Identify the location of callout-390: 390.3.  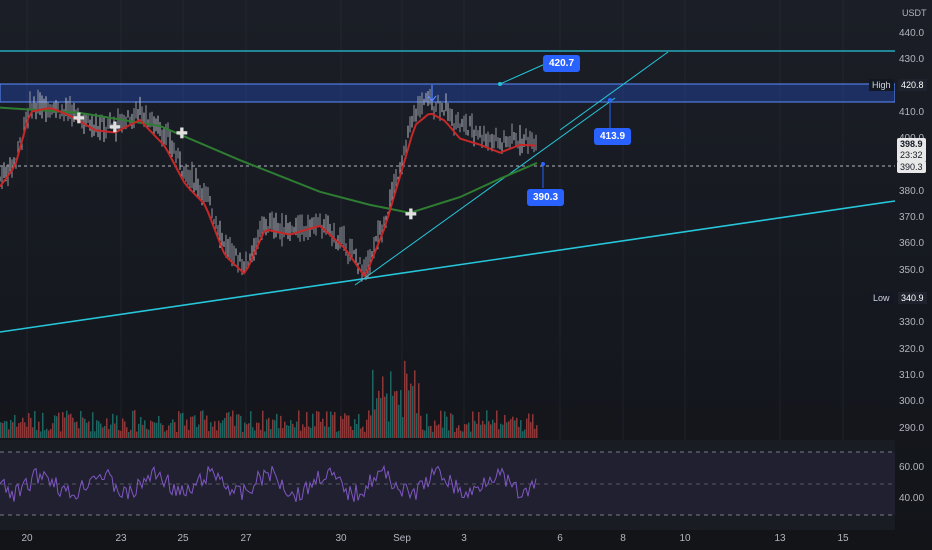
(546, 197).